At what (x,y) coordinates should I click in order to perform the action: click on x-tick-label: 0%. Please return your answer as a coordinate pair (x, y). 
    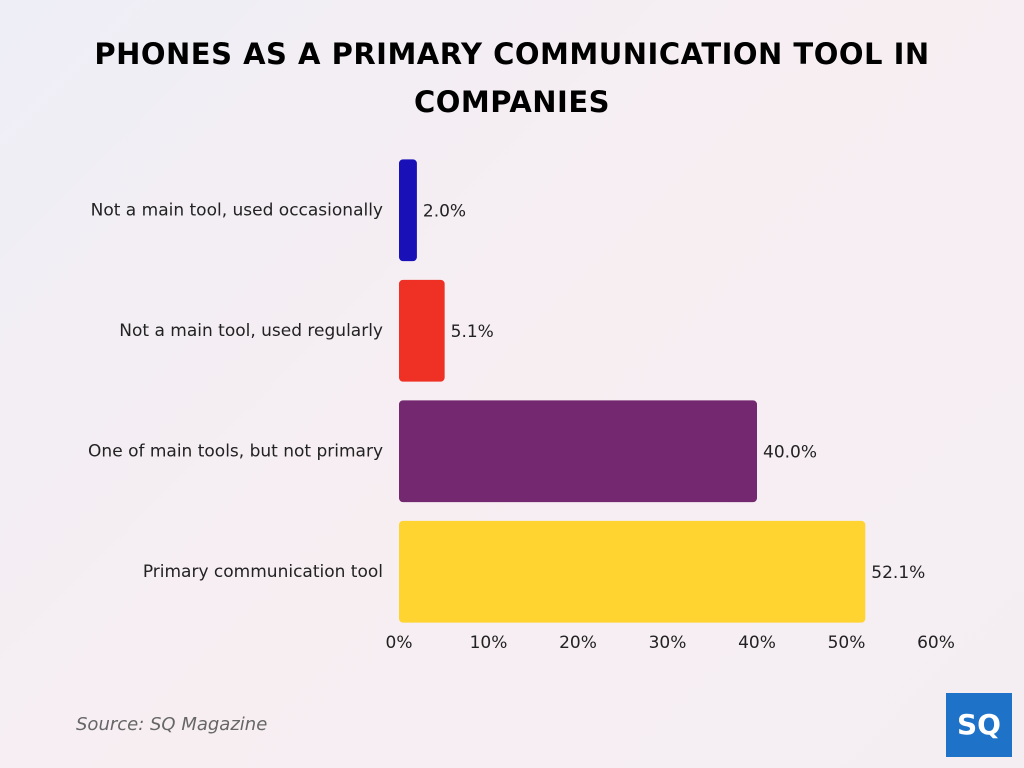
    Looking at the image, I should click on (399, 643).